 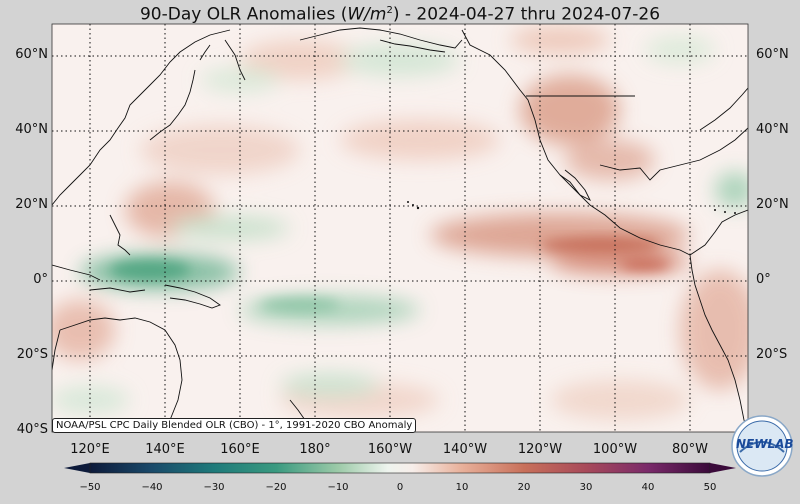 What do you see at coordinates (152, 487) in the screenshot?
I see `colorbar-tick: −40` at bounding box center [152, 487].